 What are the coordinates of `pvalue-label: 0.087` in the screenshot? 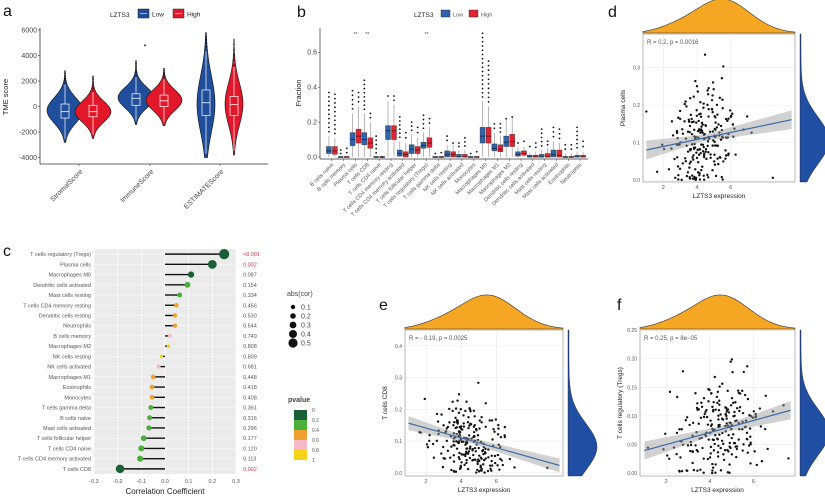 It's located at (250, 276).